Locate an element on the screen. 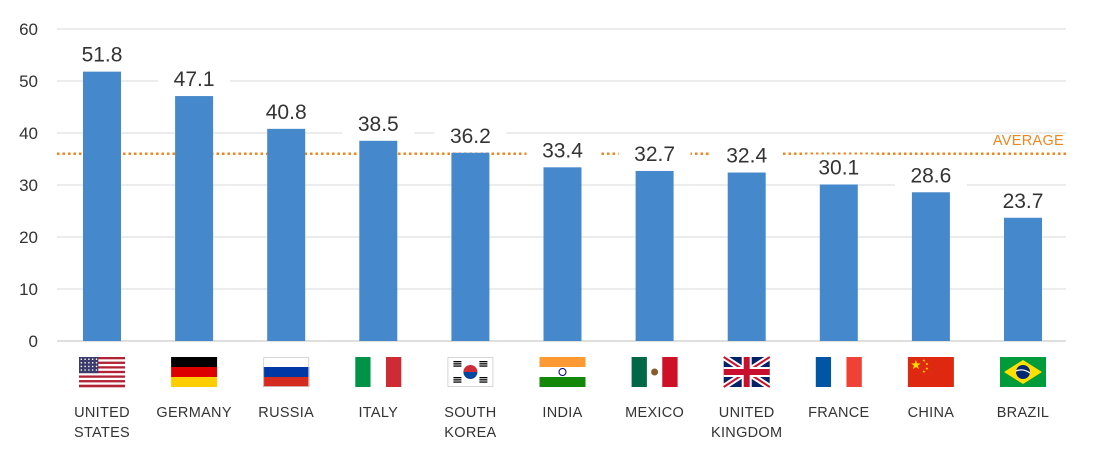 This screenshot has width=1094, height=465. value-label: 40.8 is located at coordinates (286, 112).